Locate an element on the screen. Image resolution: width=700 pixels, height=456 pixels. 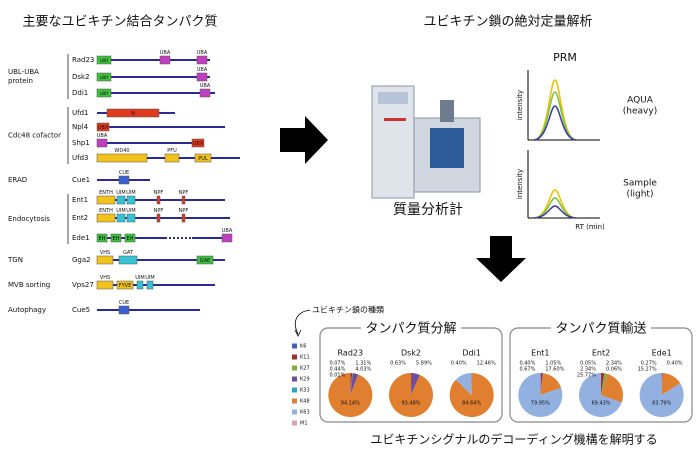
pie-value-label: 2.34% is located at coordinates (614, 364).